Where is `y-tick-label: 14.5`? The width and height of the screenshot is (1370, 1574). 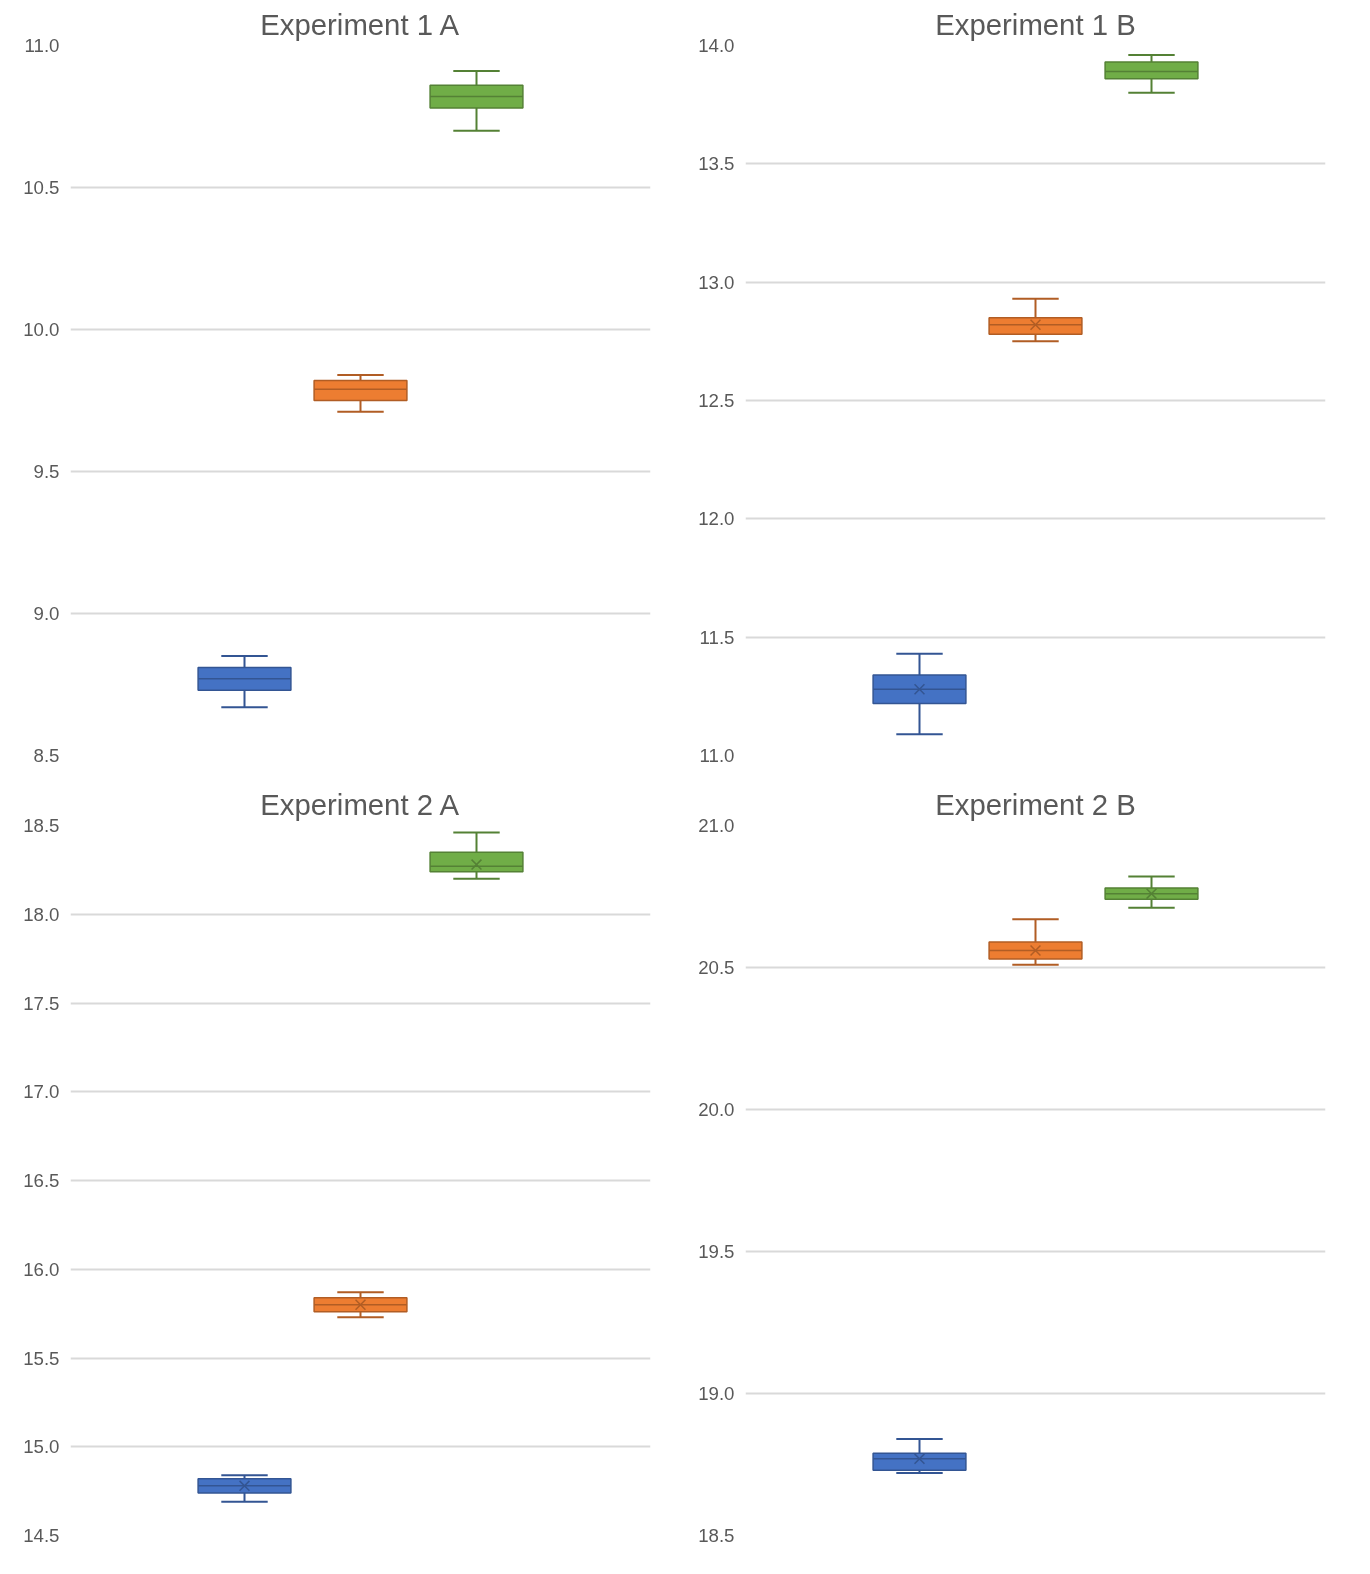
y-tick-label: 14.5 is located at coordinates (41, 1535).